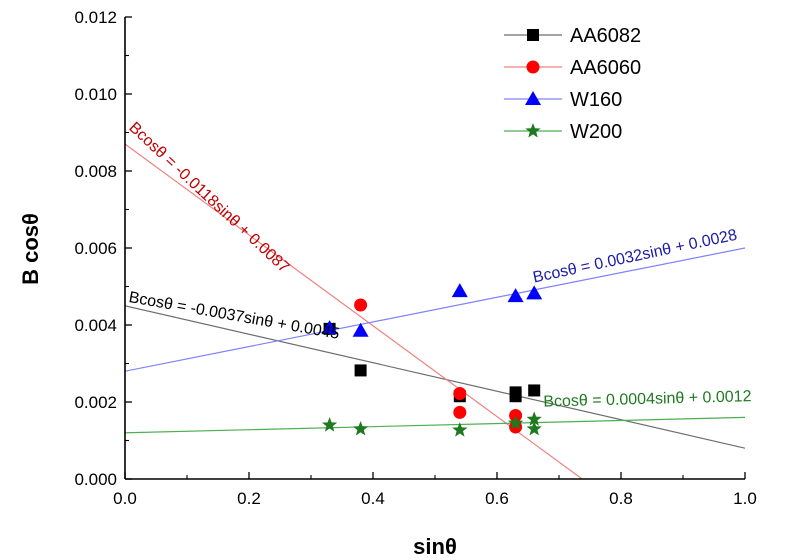  I want to click on legend-marker-aa6082, so click(533, 35).